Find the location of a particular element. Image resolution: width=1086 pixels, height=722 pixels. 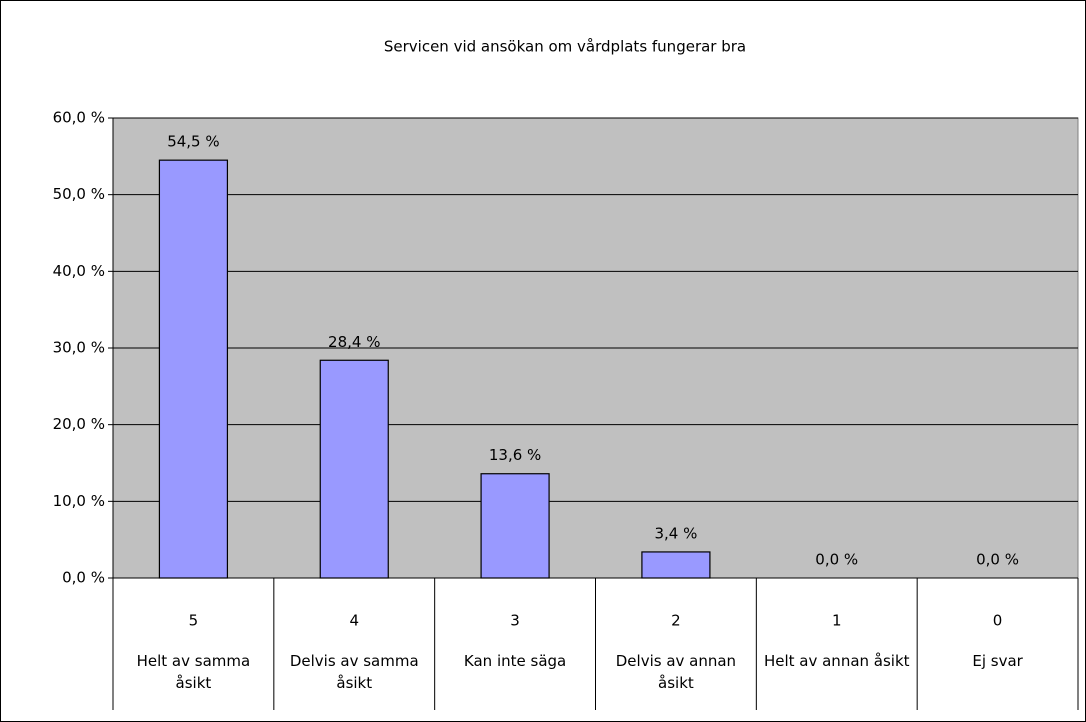

y-tick-label: 20,0 % is located at coordinates (79, 424).